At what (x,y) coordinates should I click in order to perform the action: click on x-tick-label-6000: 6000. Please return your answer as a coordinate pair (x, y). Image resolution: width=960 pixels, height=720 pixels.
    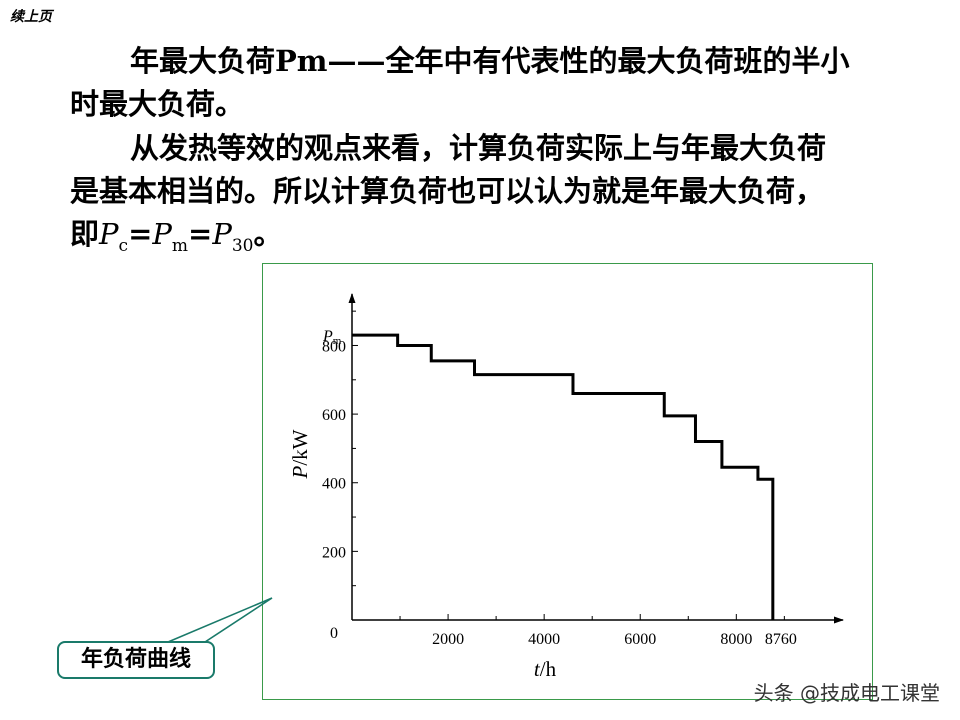
    Looking at the image, I should click on (640, 639).